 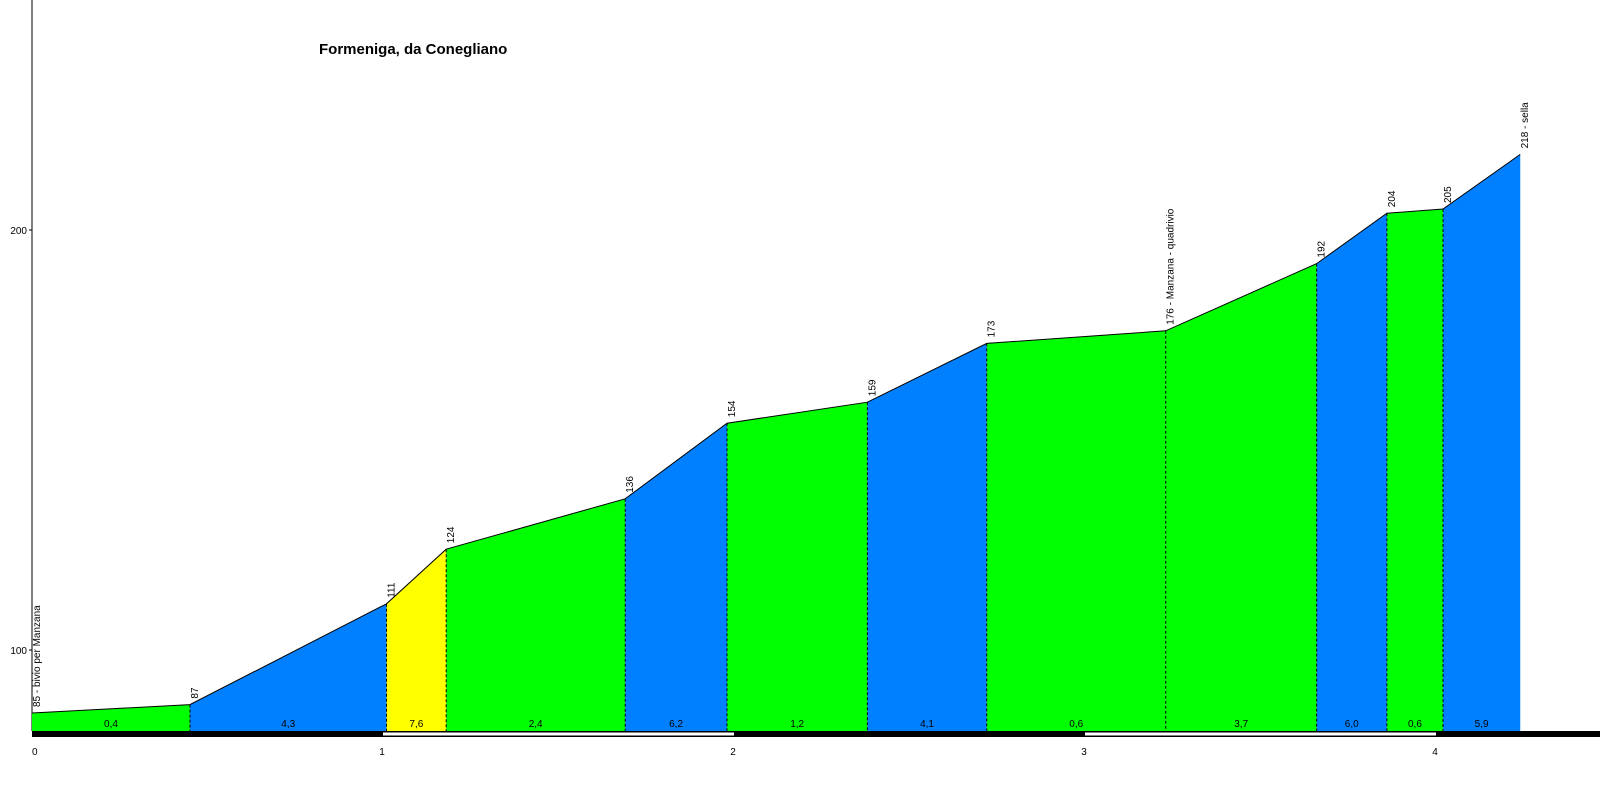 I want to click on x-ticks-layer: 0 1 2 3 4, so click(x=735, y=752).